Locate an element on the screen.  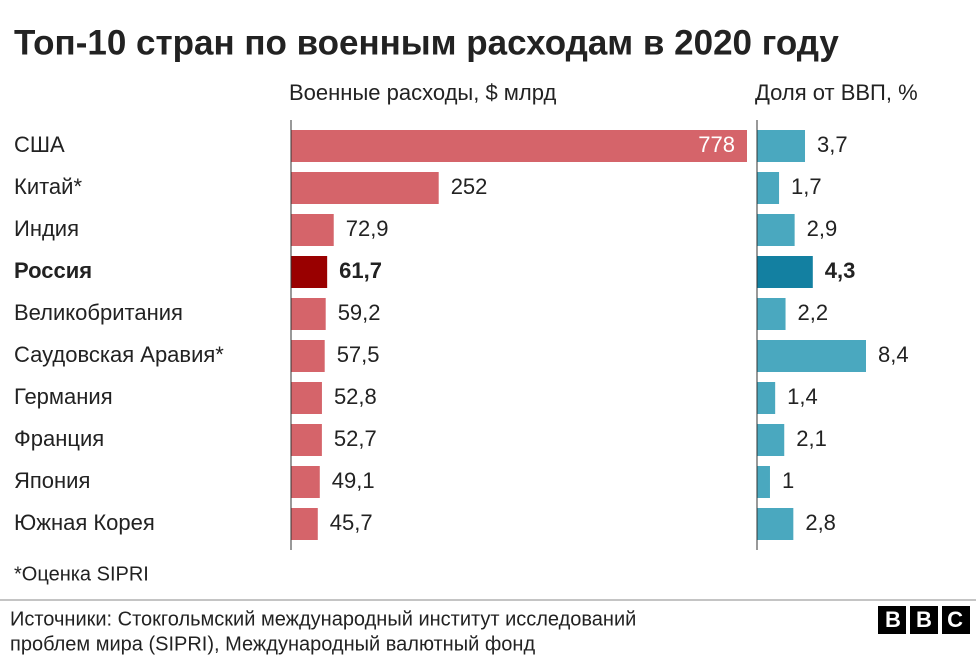
value-label: 52,8 is located at coordinates (355, 396).